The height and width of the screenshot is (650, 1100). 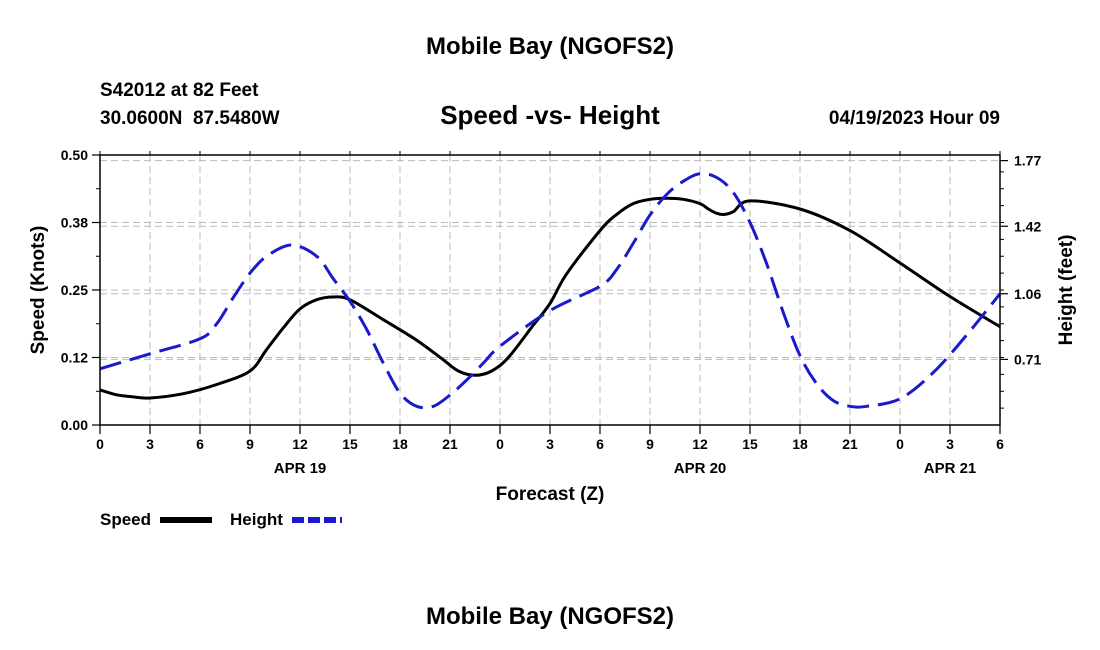 I want to click on left-tick-label: 0.38, so click(x=74, y=223).